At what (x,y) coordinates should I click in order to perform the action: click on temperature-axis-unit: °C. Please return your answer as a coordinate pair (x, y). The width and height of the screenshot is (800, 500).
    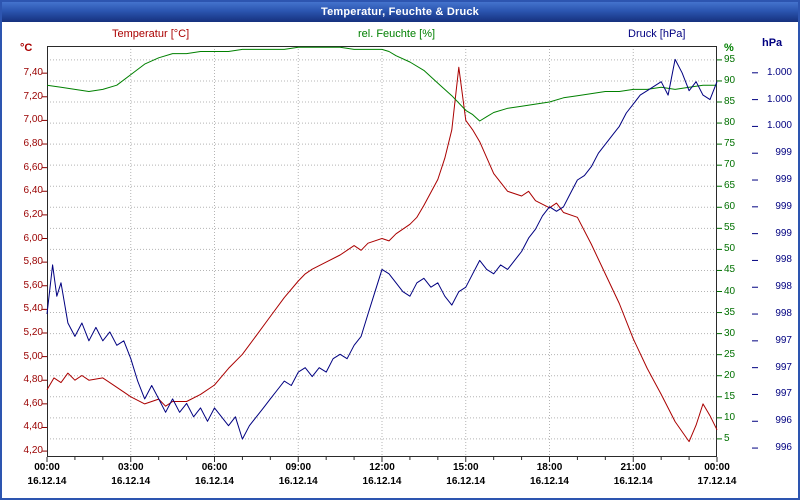
    Looking at the image, I should click on (26, 48).